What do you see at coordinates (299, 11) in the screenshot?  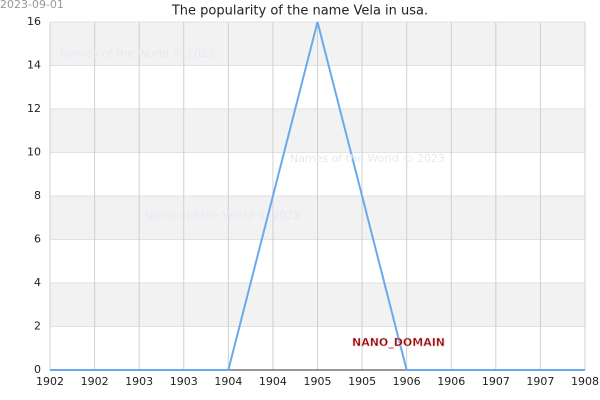 I see `chart-title: The popularity of the name Vela in usa.` at bounding box center [299, 11].